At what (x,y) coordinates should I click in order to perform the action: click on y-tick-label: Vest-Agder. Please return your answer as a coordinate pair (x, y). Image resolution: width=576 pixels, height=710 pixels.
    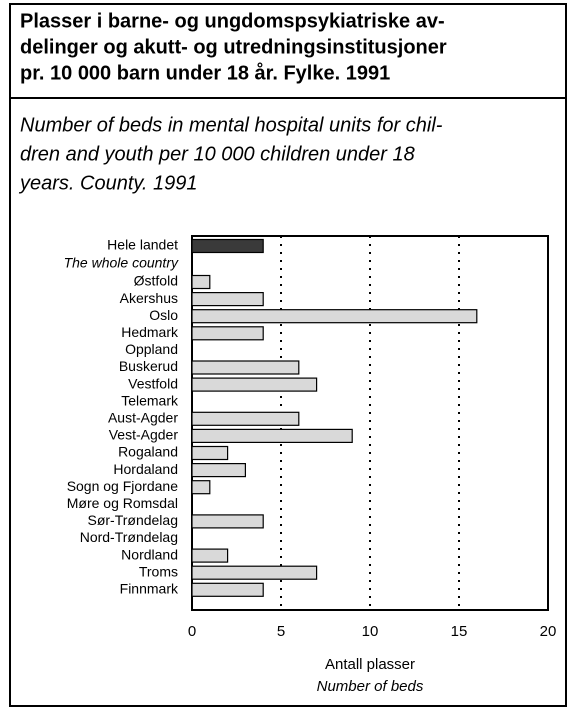
    Looking at the image, I should click on (144, 435).